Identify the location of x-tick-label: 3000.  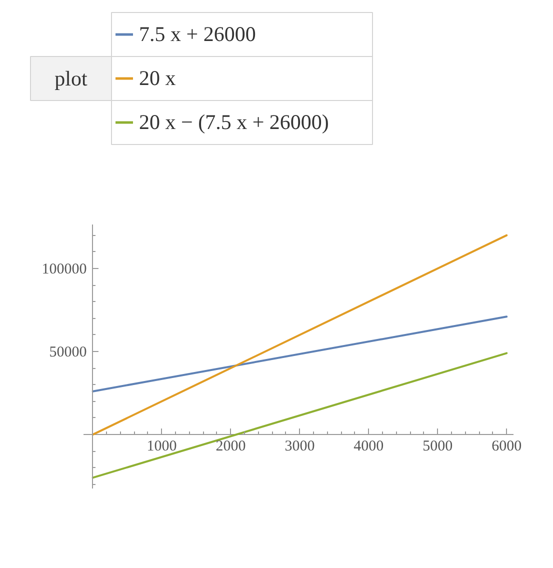
(299, 446).